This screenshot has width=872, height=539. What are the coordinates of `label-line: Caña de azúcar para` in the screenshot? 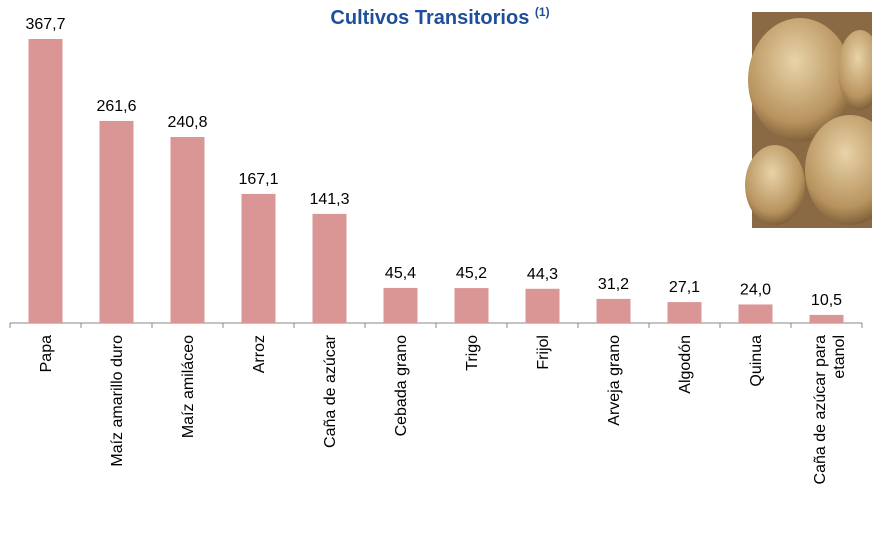 It's located at (820, 410).